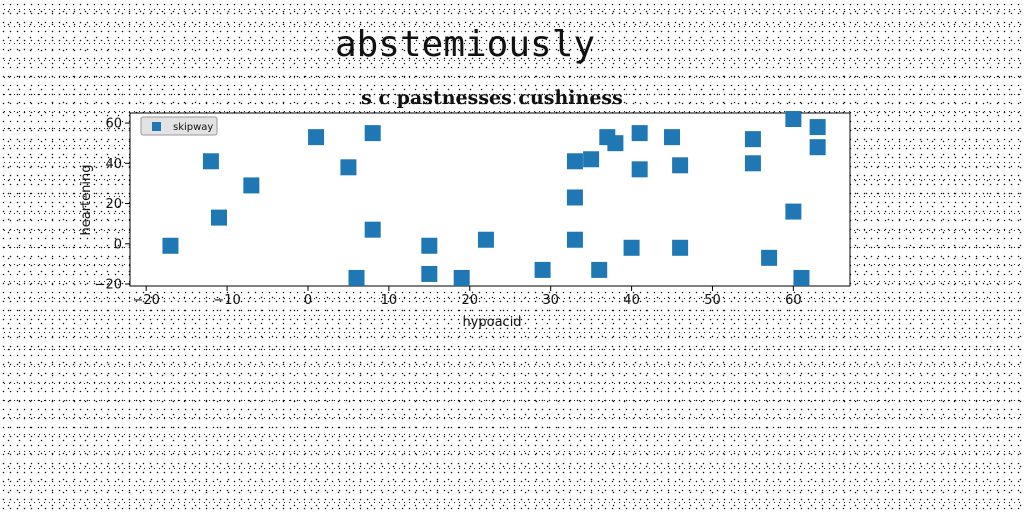  What do you see at coordinates (113, 124) in the screenshot?
I see `y-tick-label: 60` at bounding box center [113, 124].